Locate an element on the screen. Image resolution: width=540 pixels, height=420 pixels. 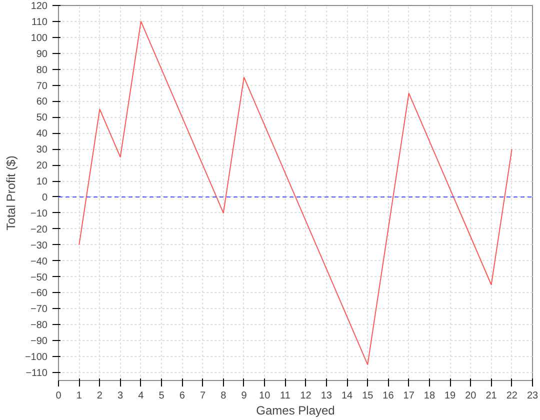
x-tick-label: 4 is located at coordinates (141, 396).